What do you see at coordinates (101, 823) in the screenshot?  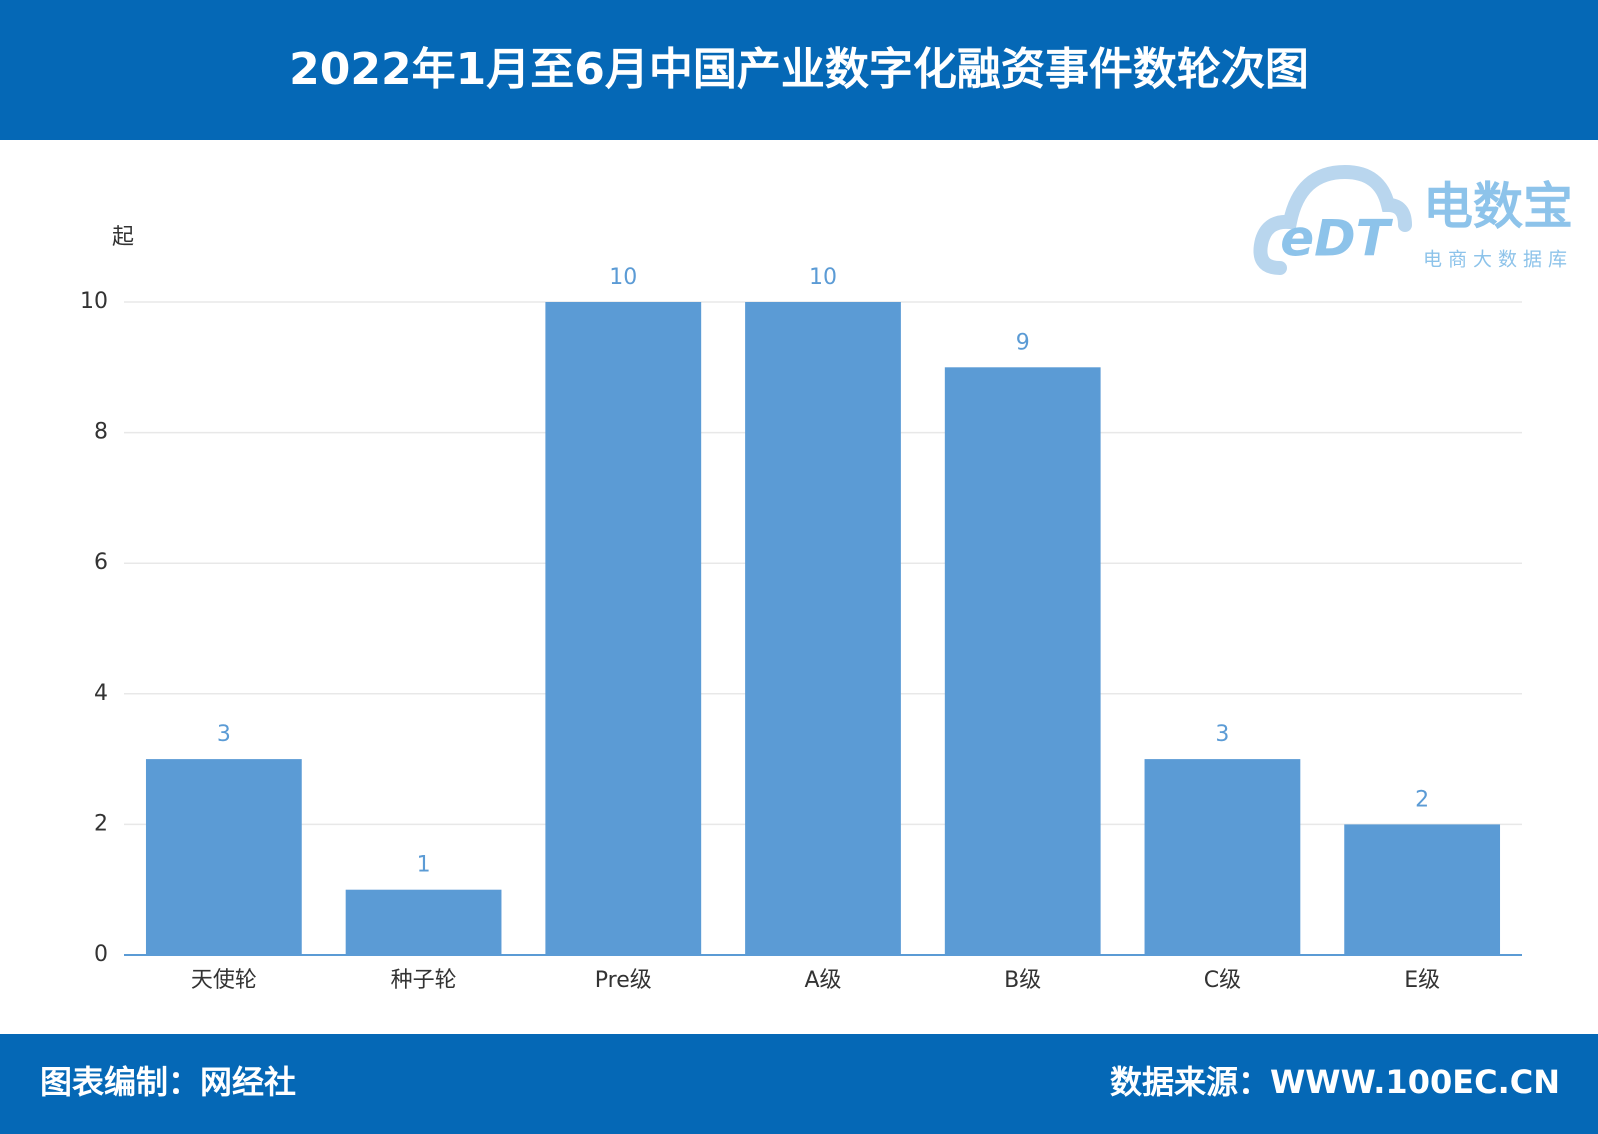 I see `y-tick-label: 2` at bounding box center [101, 823].